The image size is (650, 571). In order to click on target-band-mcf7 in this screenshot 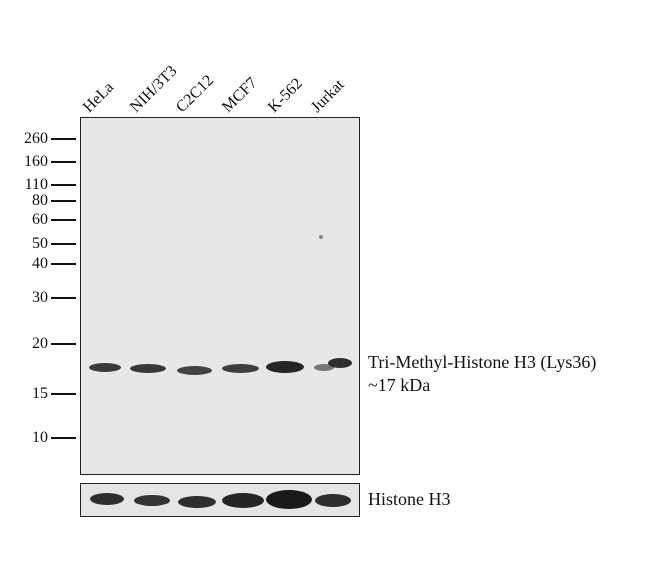, I will do `click(240, 368)`.